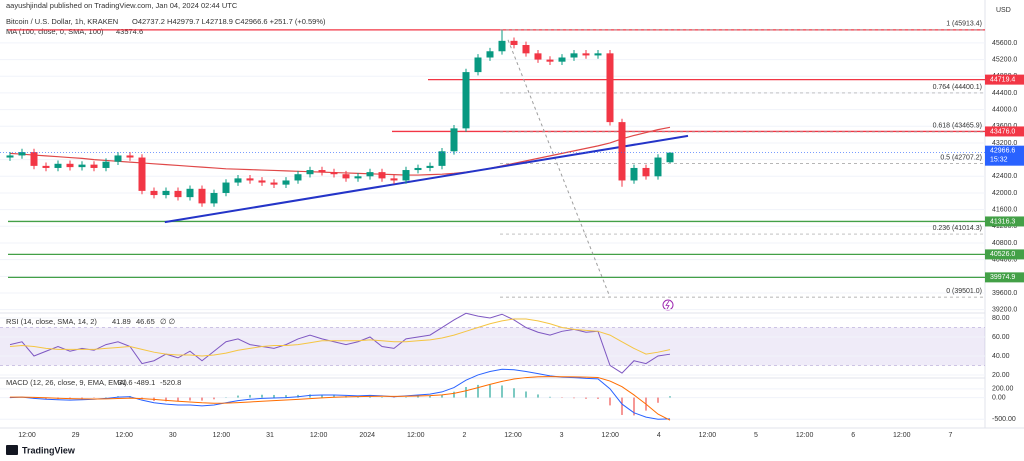  Describe the element at coordinates (62, 21) in the screenshot. I see `symbol: Bitcoin / U.S. Dollar, 1h, KRAKEN` at that location.